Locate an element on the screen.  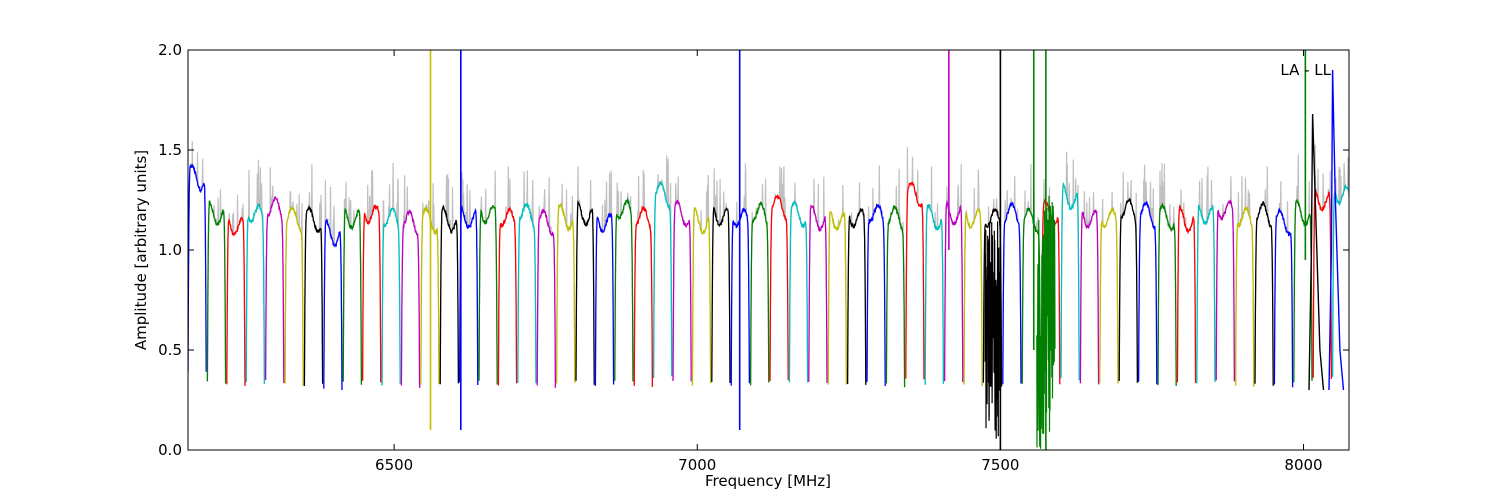
y-tick-label-0: 0.0 is located at coordinates (170, 450).